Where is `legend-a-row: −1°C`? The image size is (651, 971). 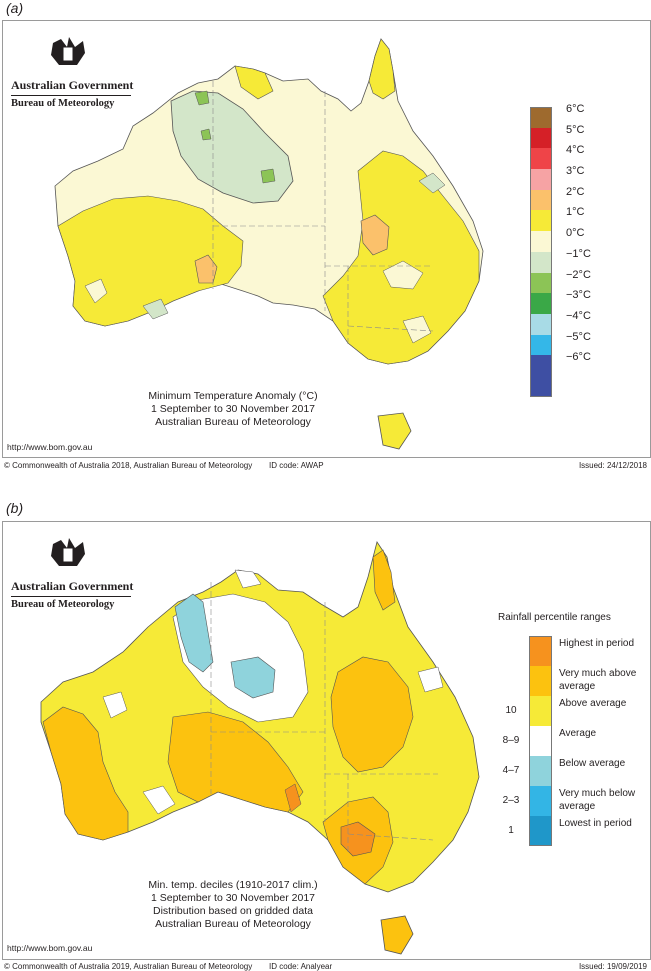 legend-a-row: −1°C is located at coordinates (585, 260).